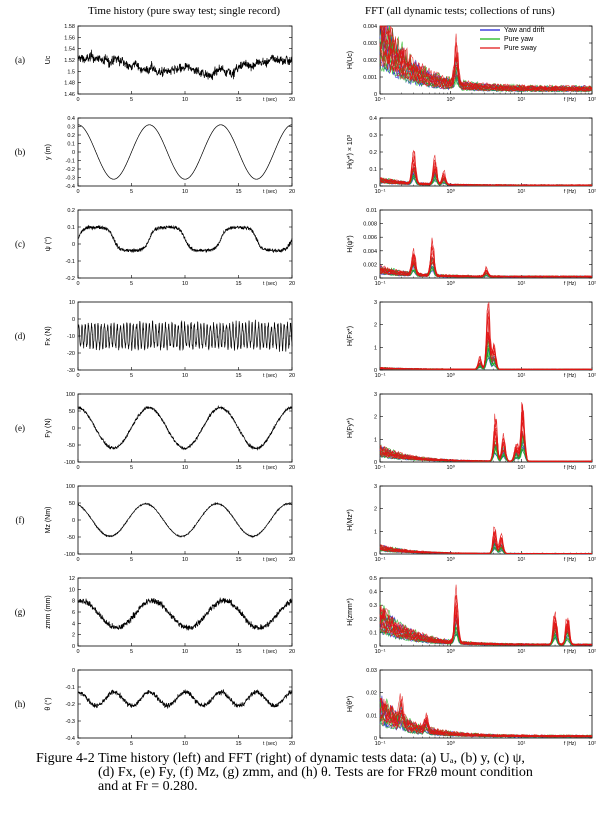  What do you see at coordinates (375, 440) in the screenshot?
I see `y-tick-label: 1` at bounding box center [375, 440].